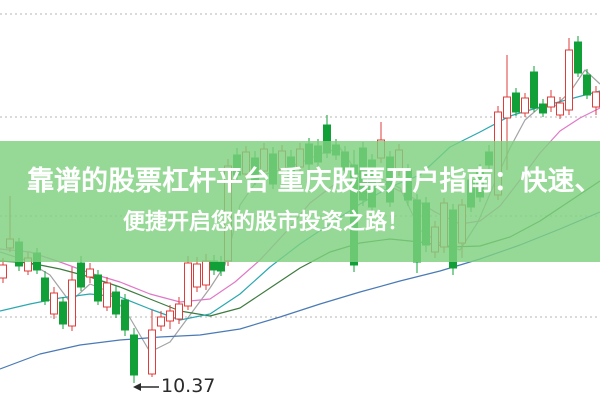 Image resolution: width=600 pixels, height=401 pixels. Describe the element at coordinates (266, 221) in the screenshot. I see `headline-line-2: 便捷开启您的股市投资之路！` at that location.